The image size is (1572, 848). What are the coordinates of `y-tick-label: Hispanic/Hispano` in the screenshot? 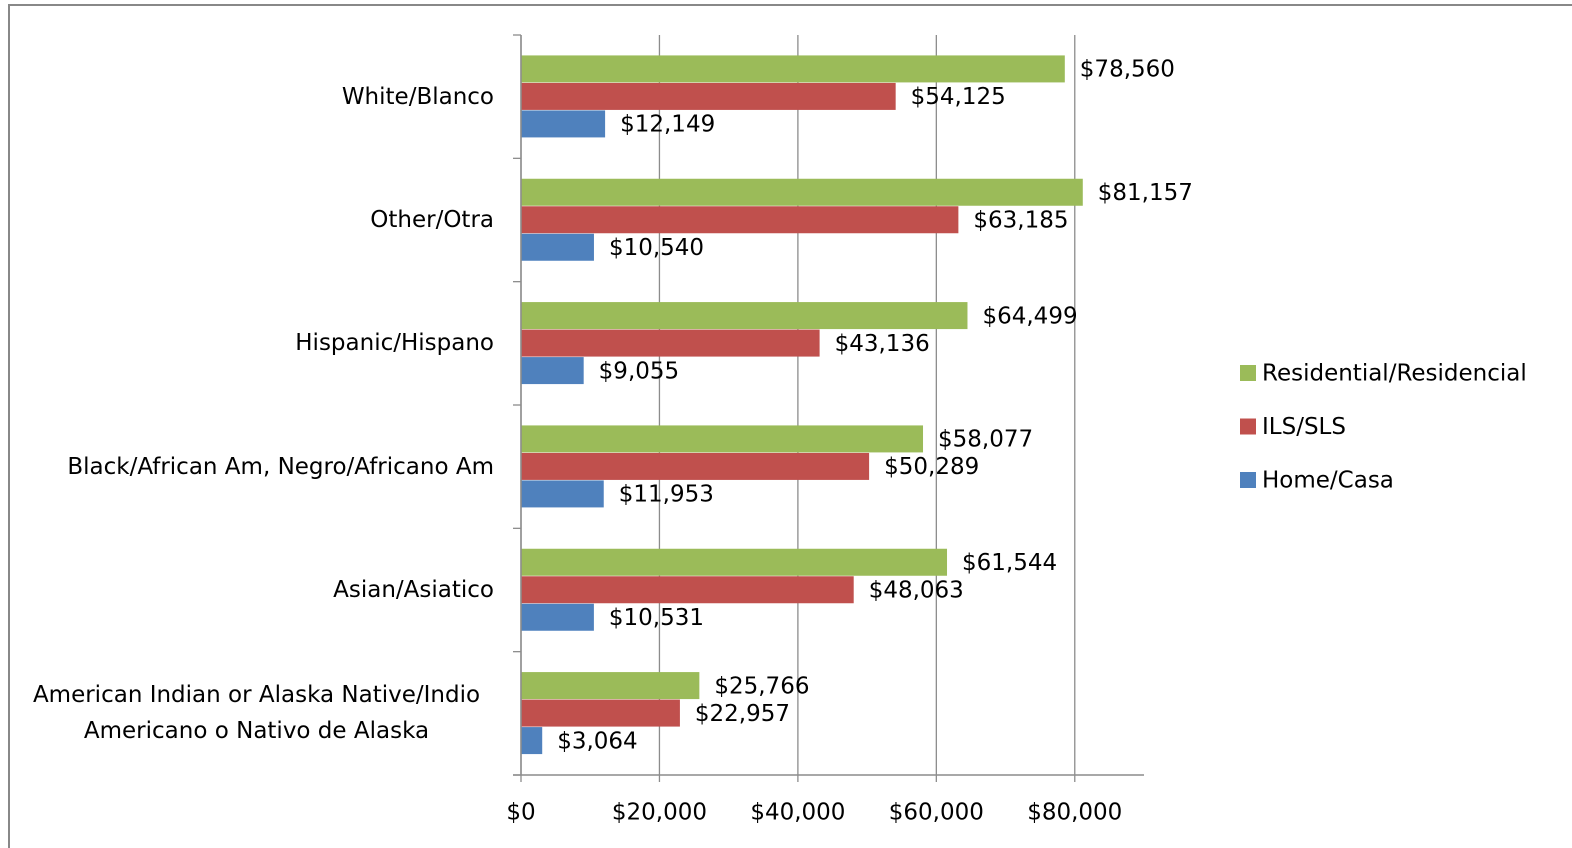 It's located at (394, 343).